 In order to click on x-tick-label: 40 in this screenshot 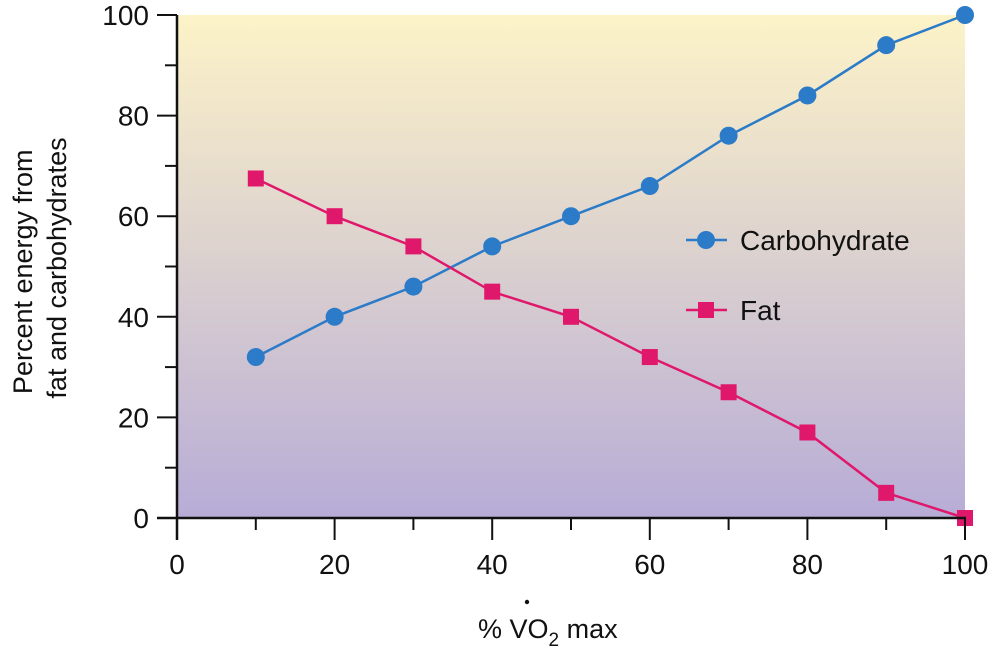, I will do `click(492, 564)`.